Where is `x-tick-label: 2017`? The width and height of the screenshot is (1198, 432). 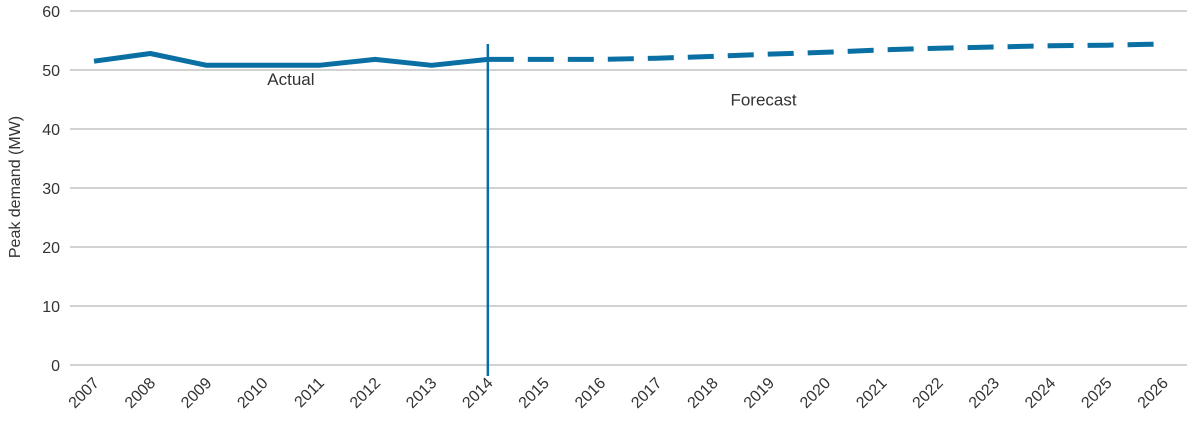
x-tick-label: 2017 is located at coordinates (646, 393).